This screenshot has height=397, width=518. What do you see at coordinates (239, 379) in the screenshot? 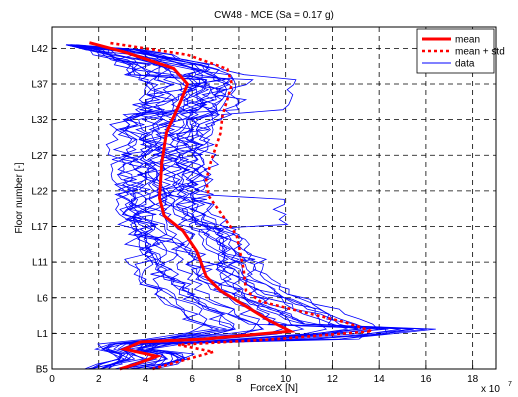
I see `x-tick-label: 8` at bounding box center [239, 379].